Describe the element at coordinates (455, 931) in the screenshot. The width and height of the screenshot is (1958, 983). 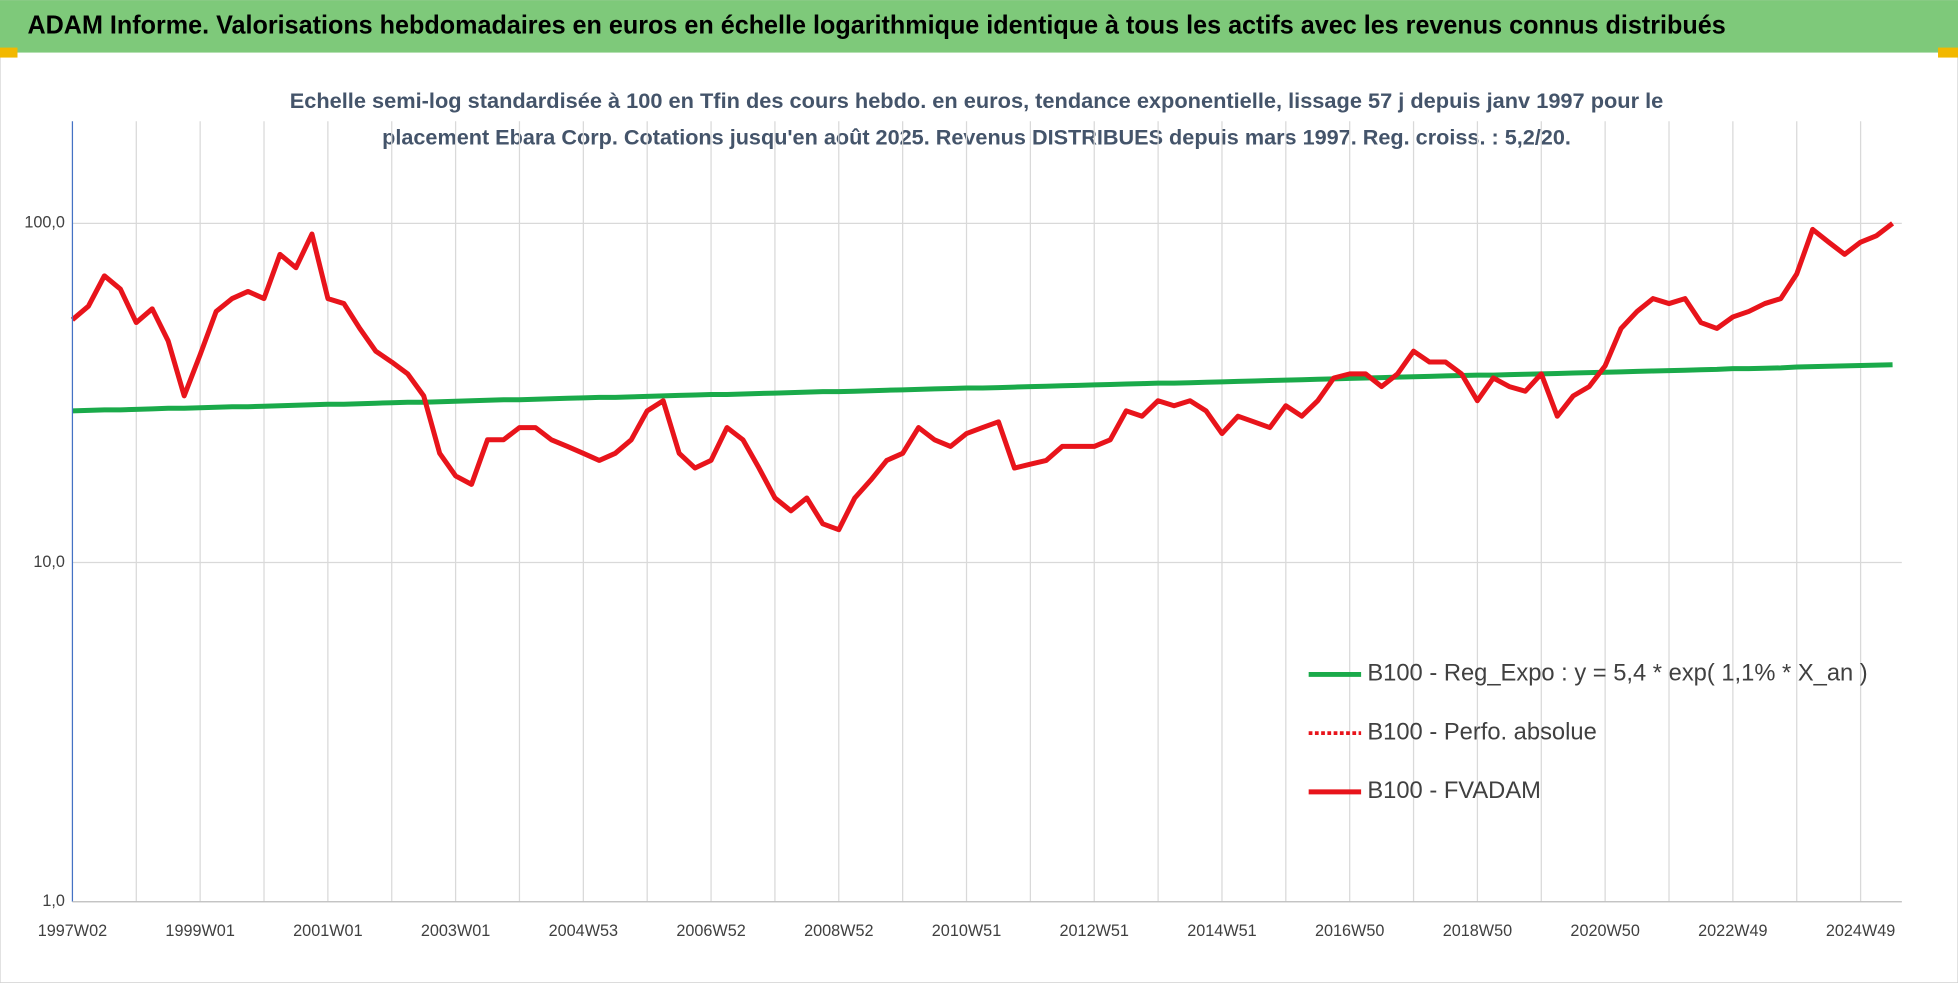
I see `x-tick-label: 2003W01` at that location.